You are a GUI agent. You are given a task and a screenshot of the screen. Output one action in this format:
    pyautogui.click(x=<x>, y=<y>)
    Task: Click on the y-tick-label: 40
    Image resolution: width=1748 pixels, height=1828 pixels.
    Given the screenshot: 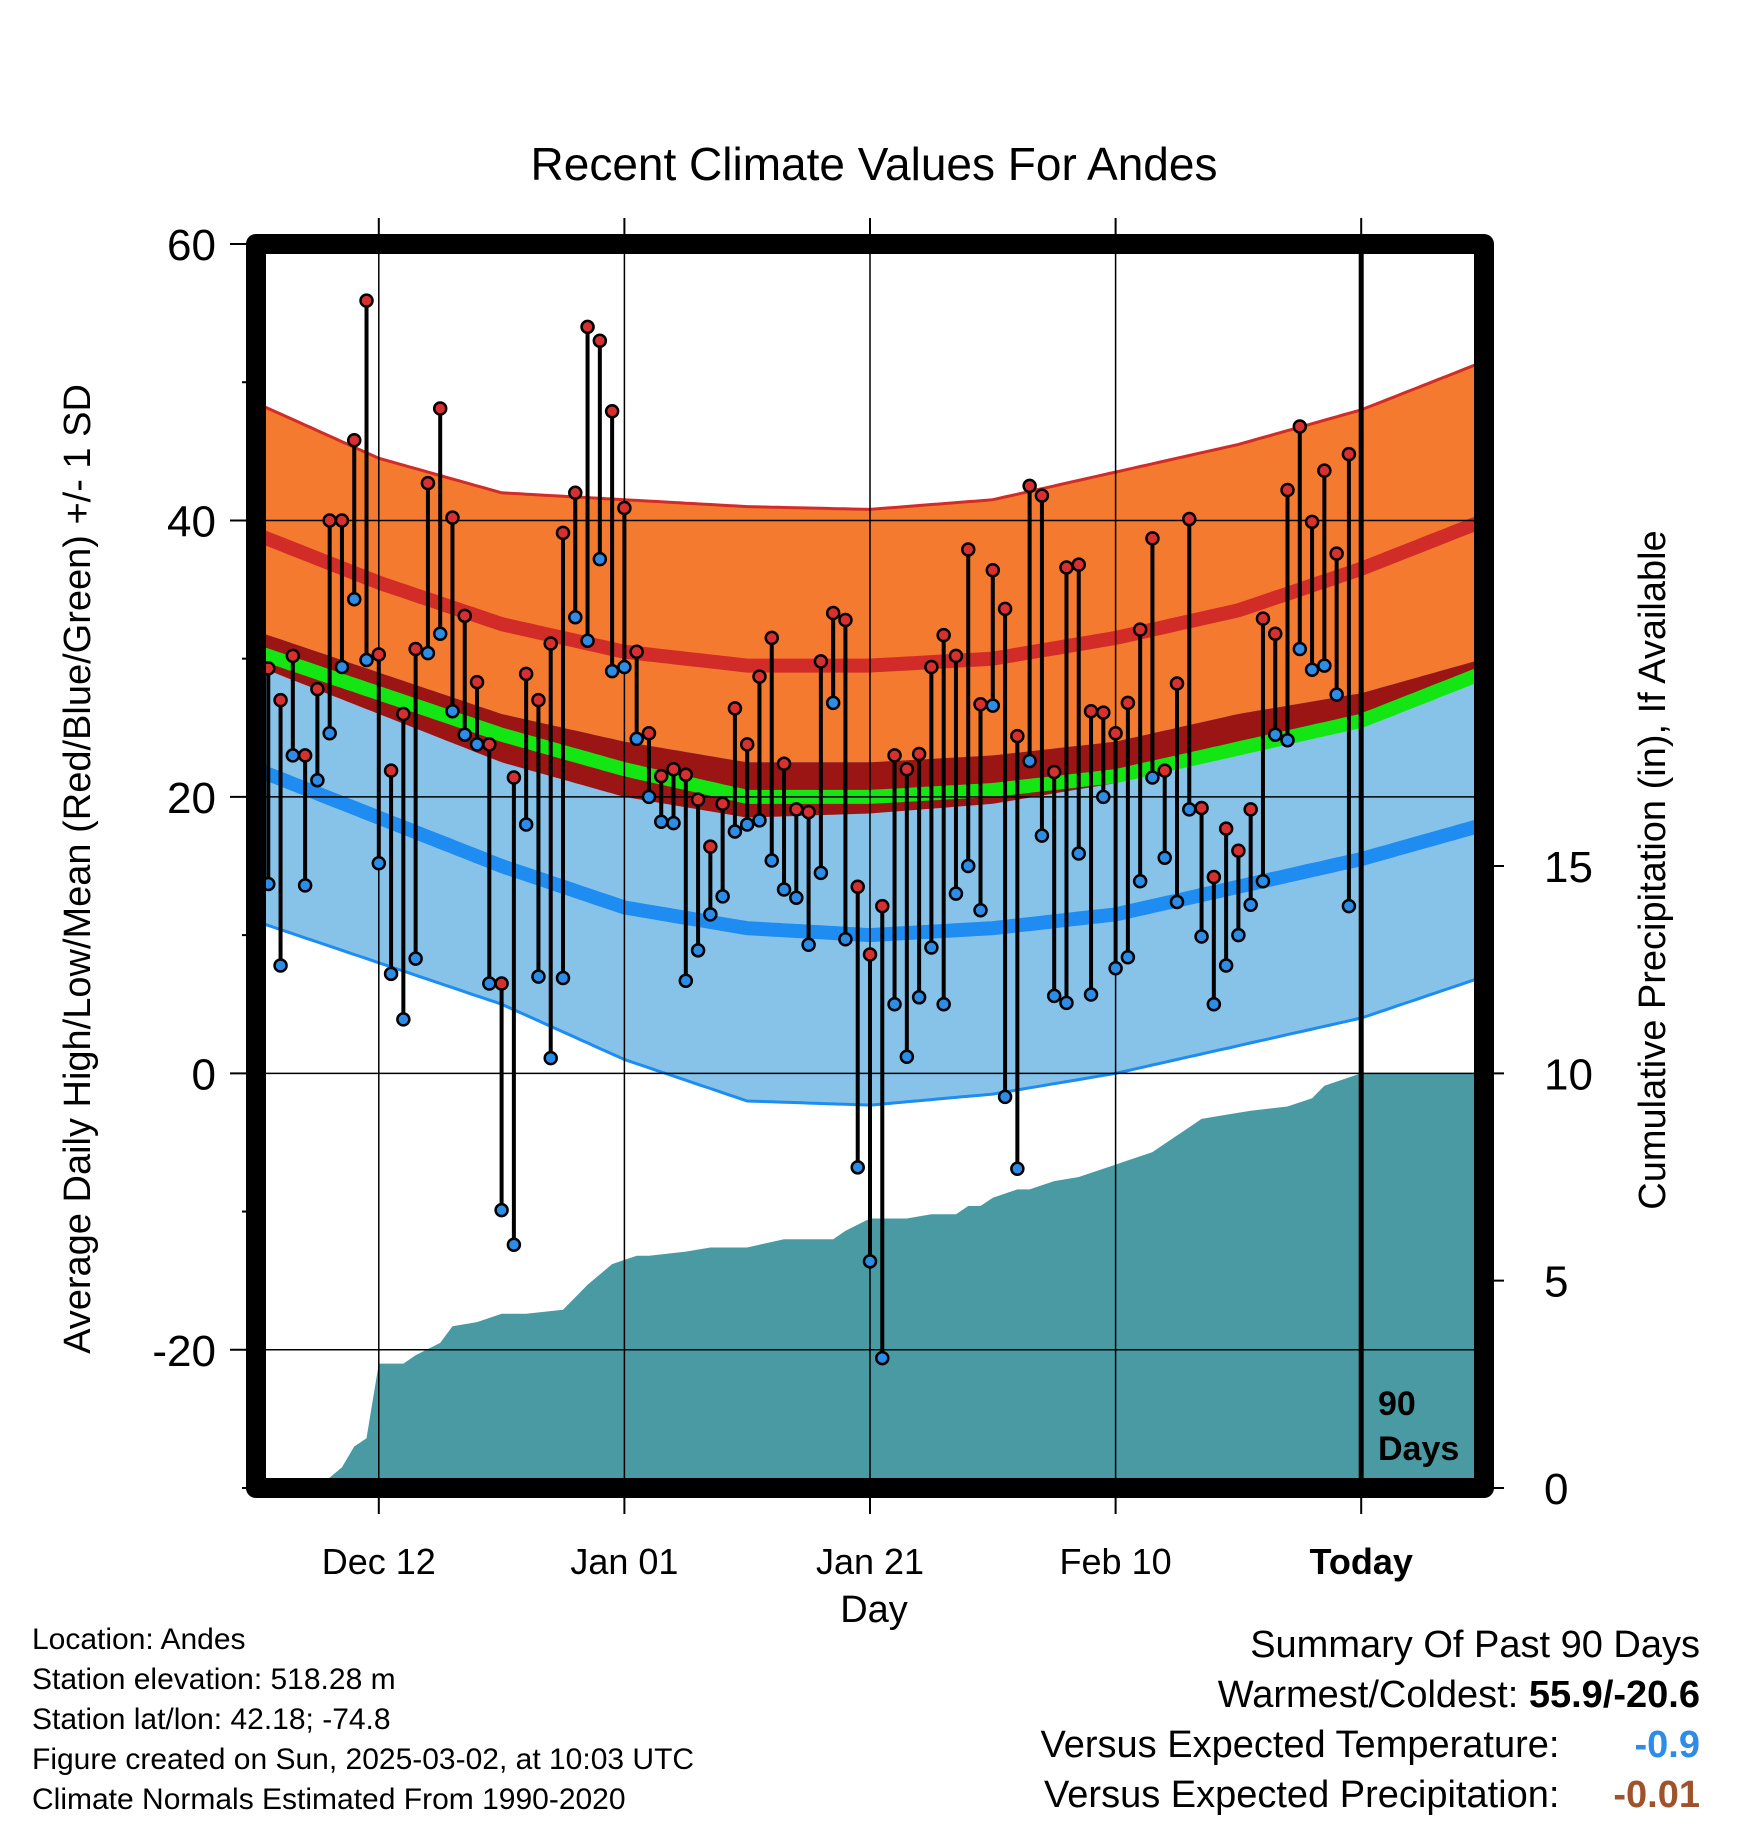 What is the action you would take?
    pyautogui.click(x=191, y=521)
    